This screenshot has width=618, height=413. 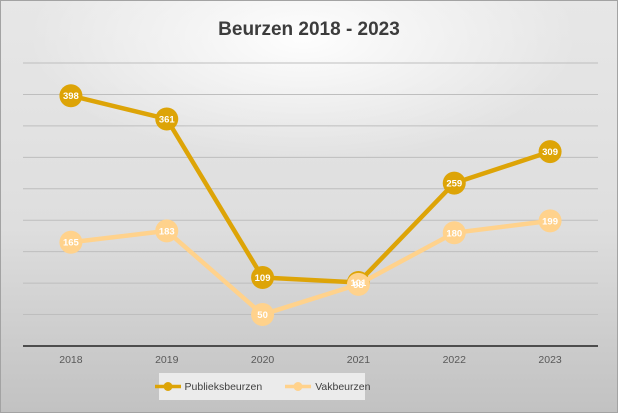 I want to click on data-label-vakbeurzen: 165, so click(x=71, y=243).